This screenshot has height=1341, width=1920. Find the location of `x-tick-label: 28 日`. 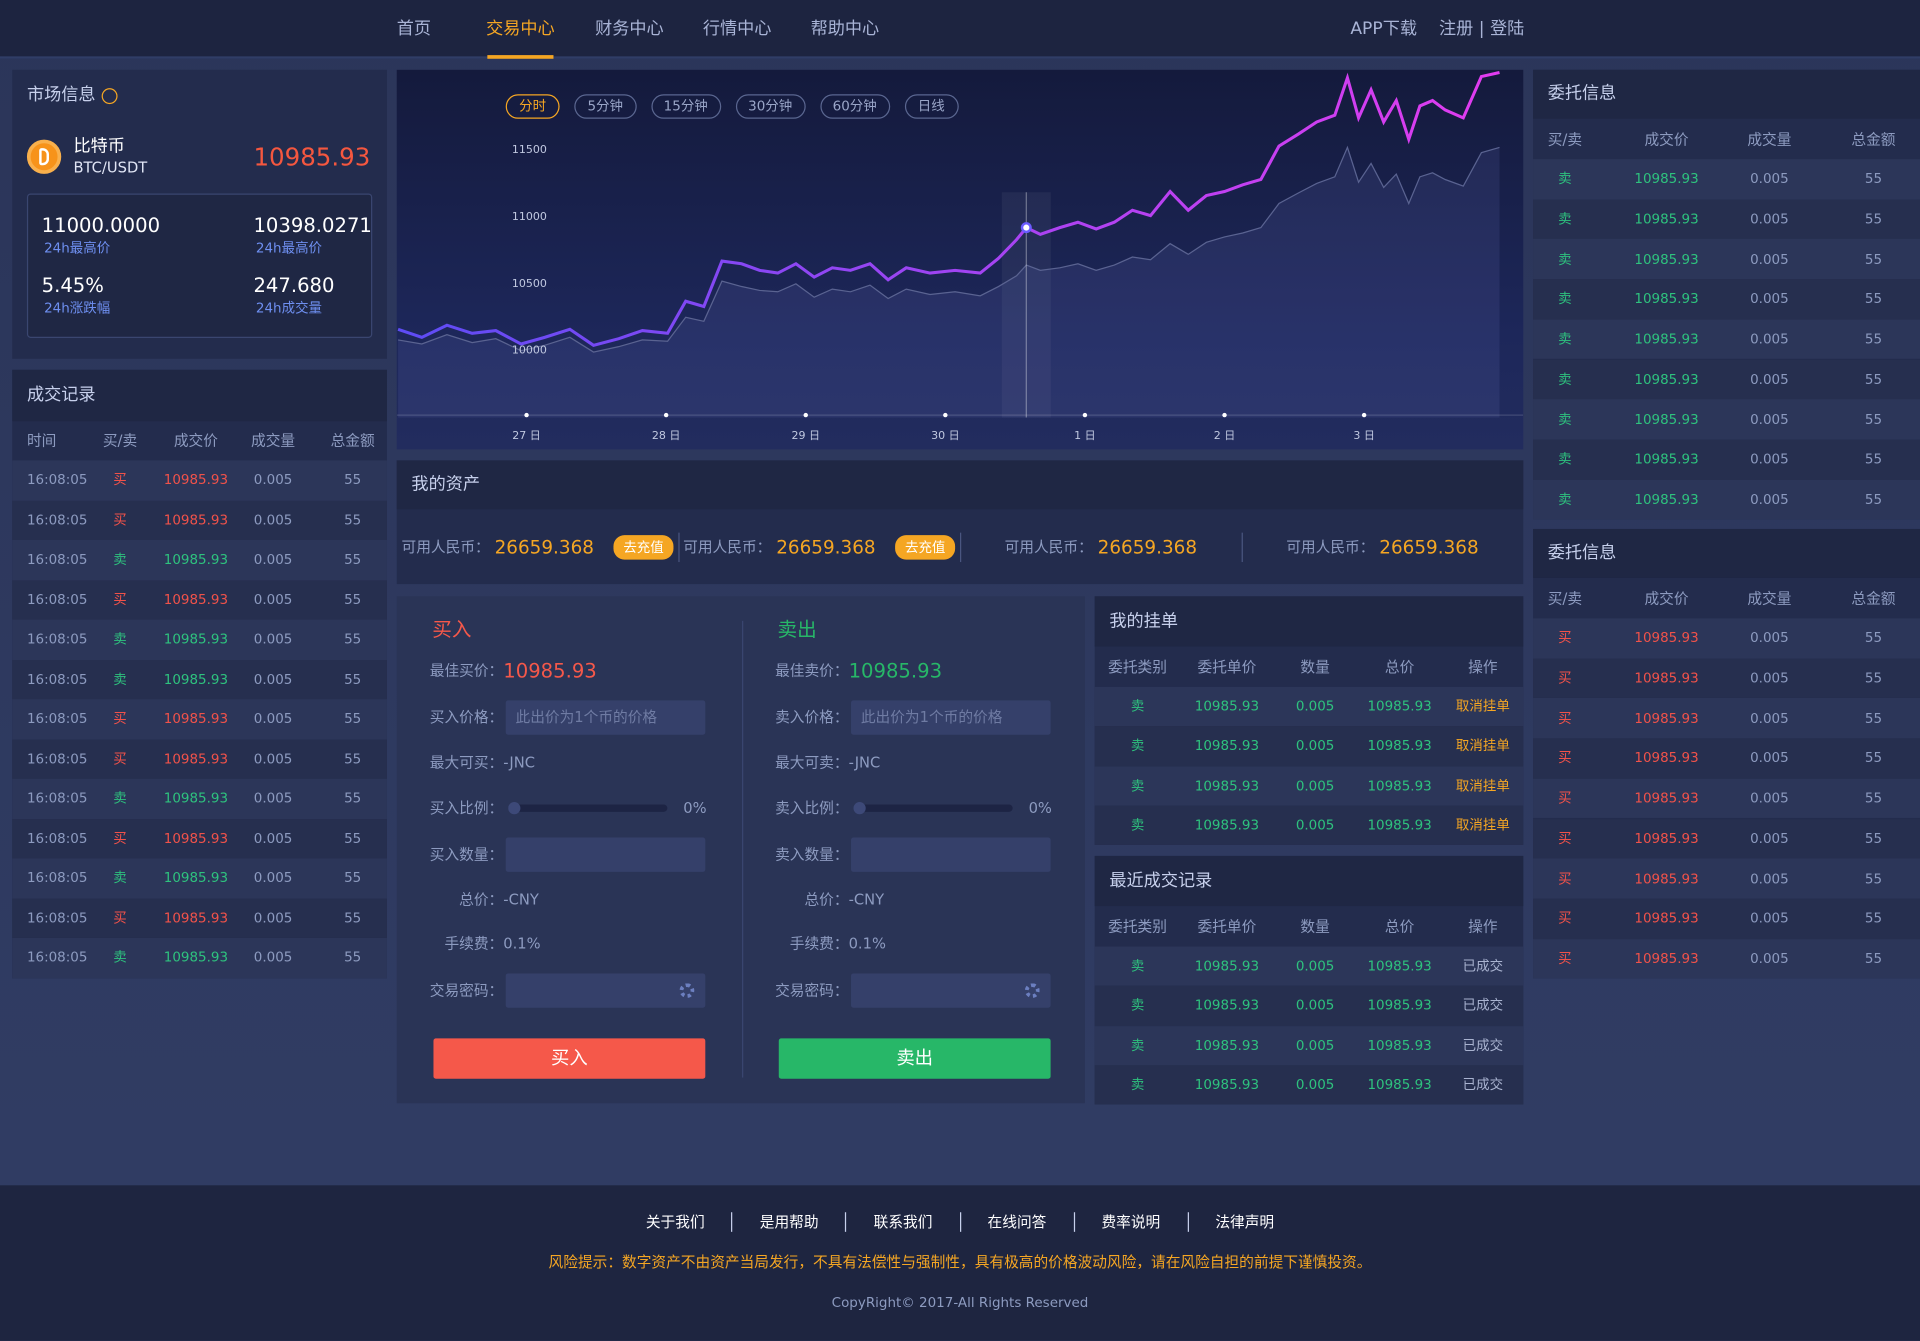

x-tick-label: 28 日 is located at coordinates (666, 435).